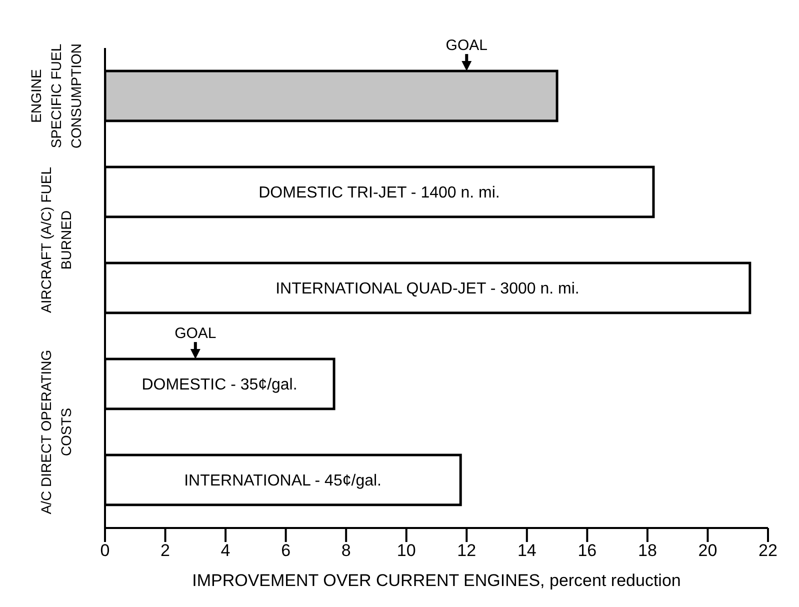 The image size is (799, 607). Describe the element at coordinates (220, 385) in the screenshot. I see `y-tick-label: DOMESTIC - 35¢/gal.` at that location.